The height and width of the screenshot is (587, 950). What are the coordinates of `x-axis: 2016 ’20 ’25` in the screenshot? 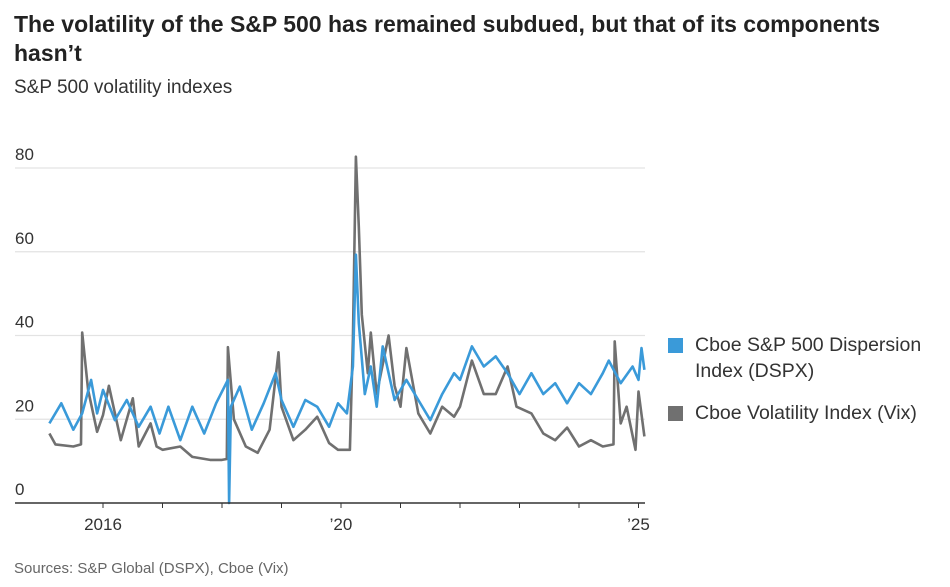 It's located at (332, 518).